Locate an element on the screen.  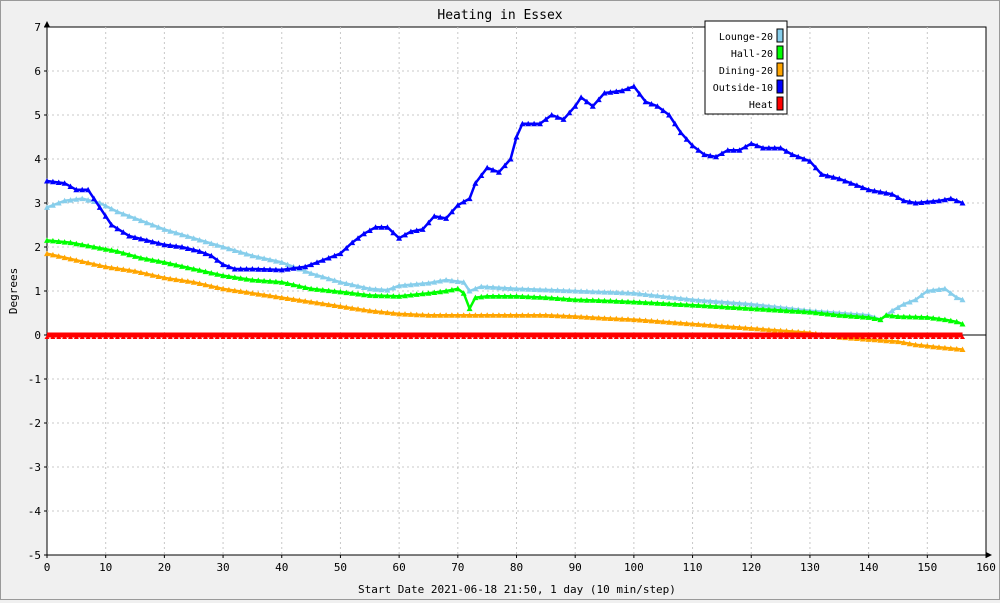
x-tick-label: 50 is located at coordinates (340, 567).